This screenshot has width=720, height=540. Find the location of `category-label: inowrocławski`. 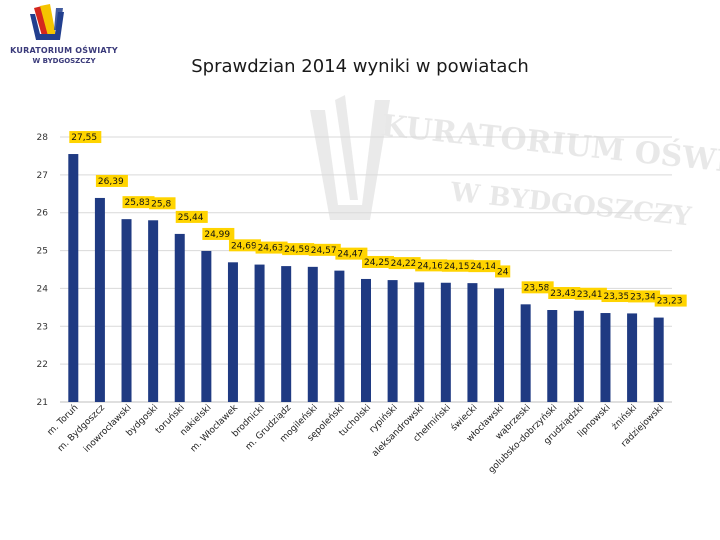

category-label: inowrocławski is located at coordinates (108, 429).